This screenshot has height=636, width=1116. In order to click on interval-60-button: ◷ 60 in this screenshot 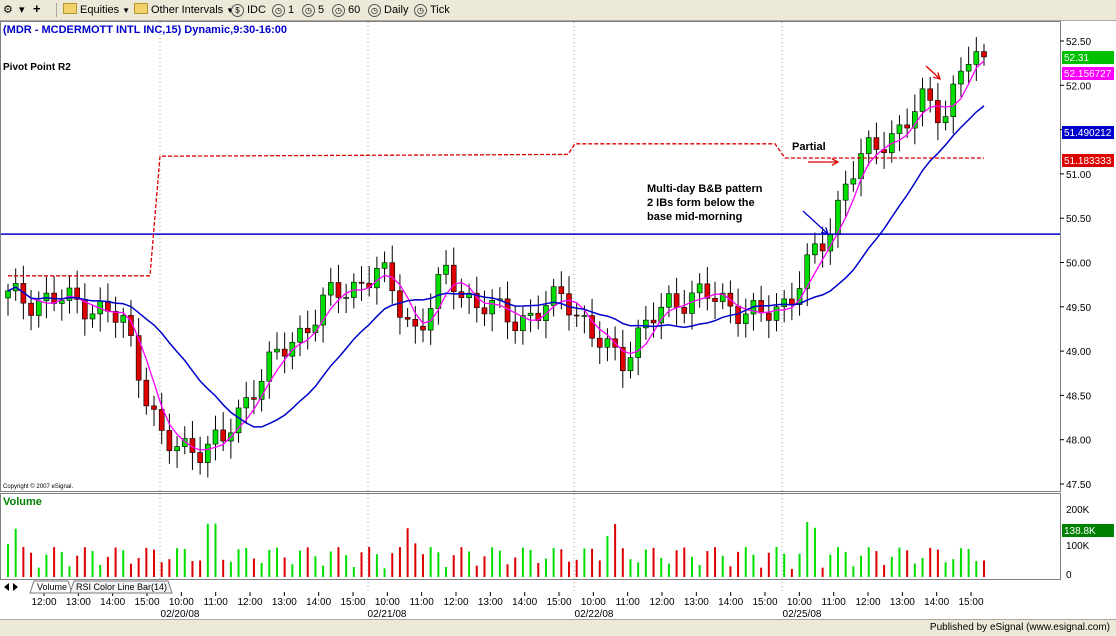, I will do `click(346, 10)`.